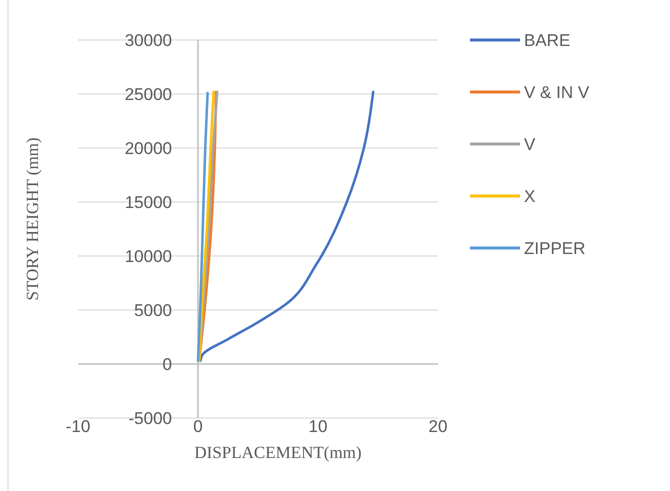 The height and width of the screenshot is (491, 670). What do you see at coordinates (148, 94) in the screenshot?
I see `y-tick-label: 25000` at bounding box center [148, 94].